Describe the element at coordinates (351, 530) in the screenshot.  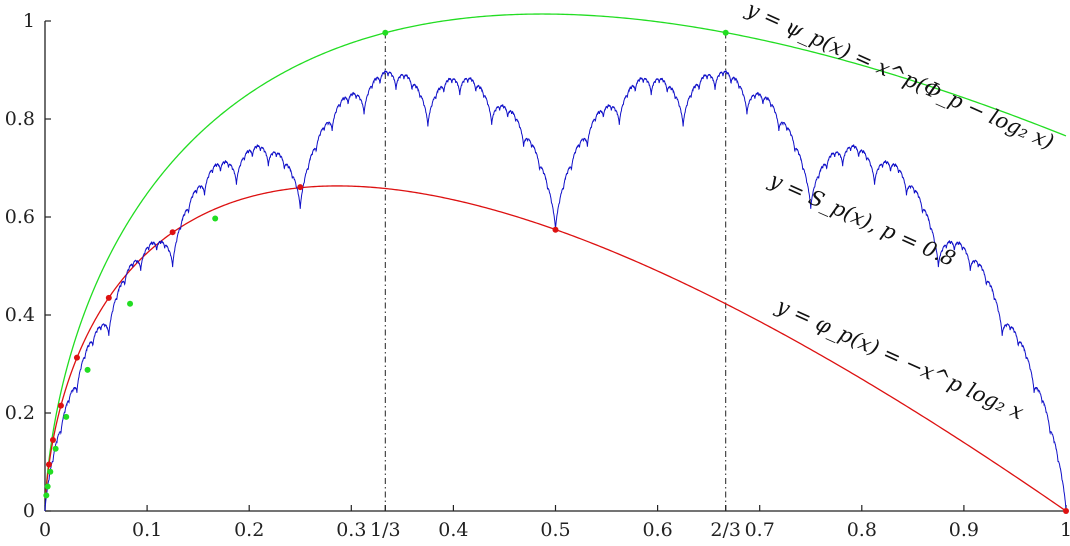
I see `x-tick-label: 0.3` at that location.